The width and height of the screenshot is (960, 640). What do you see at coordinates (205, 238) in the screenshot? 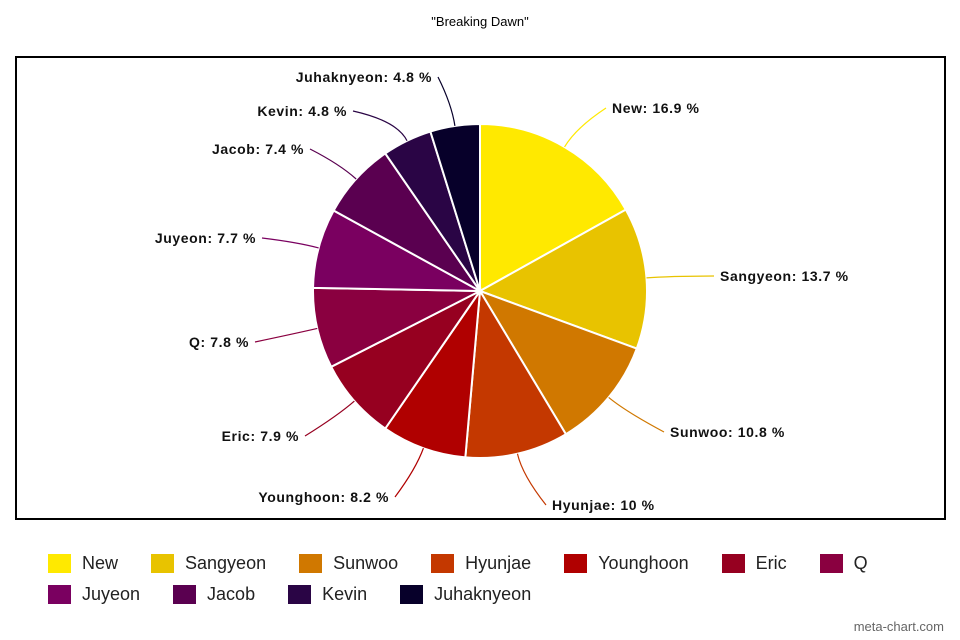
I see `data-label: Juyeon: 7.7 %` at bounding box center [205, 238].